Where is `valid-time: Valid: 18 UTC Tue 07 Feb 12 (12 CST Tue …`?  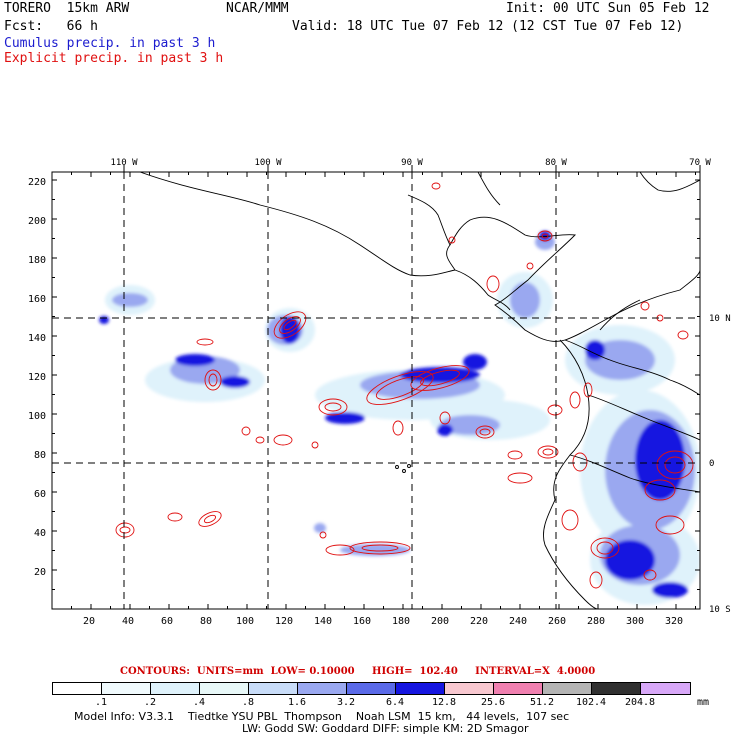
valid-time: Valid: 18 UTC Tue 07 Feb 12 (12 CST Tue … is located at coordinates (488, 26).